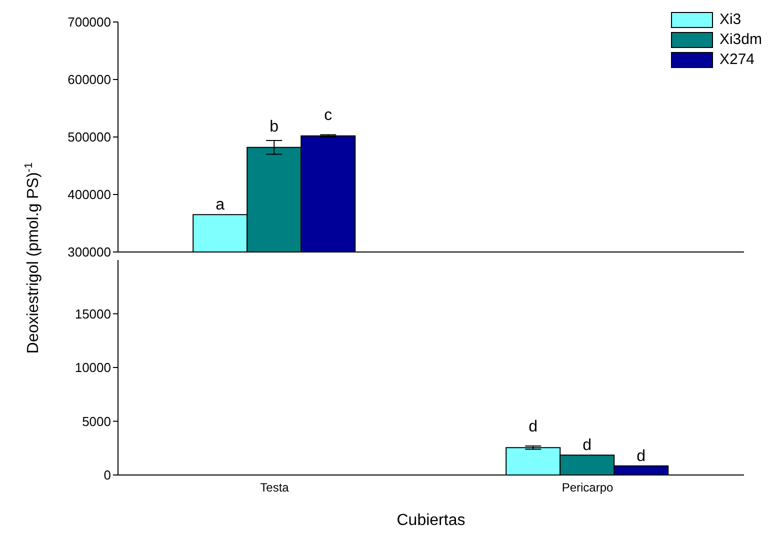 The image size is (774, 537). I want to click on x-tick-label: Testa, so click(275, 487).